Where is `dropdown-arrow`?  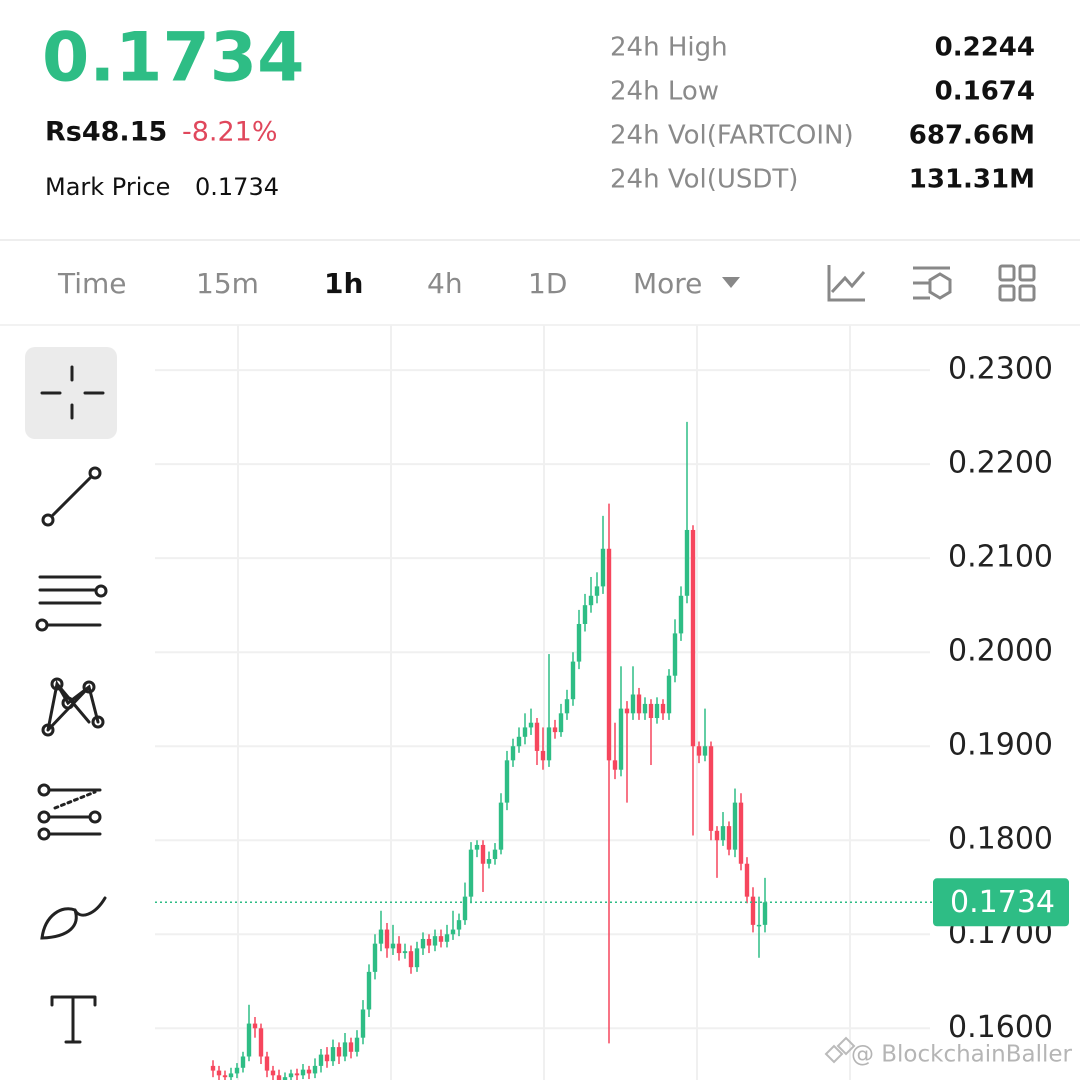
dropdown-arrow is located at coordinates (731, 282).